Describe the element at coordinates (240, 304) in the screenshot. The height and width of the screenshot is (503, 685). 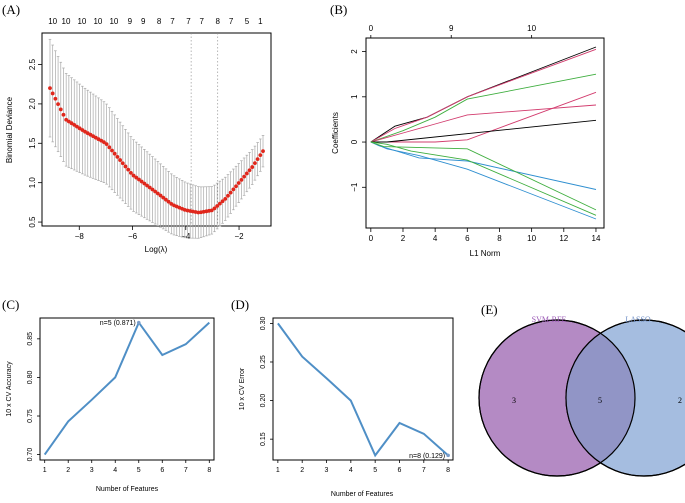
I see `panel-d-label: (D)` at that location.